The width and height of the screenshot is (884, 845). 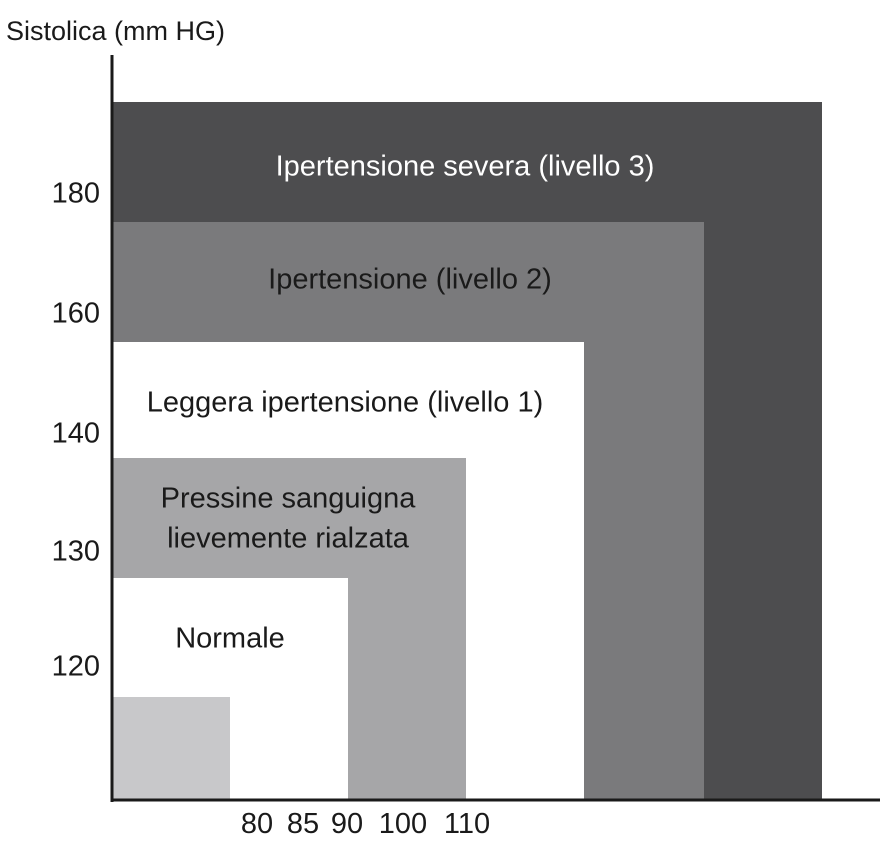 What do you see at coordinates (76, 552) in the screenshot?
I see `y-tick-label-130: 130` at bounding box center [76, 552].